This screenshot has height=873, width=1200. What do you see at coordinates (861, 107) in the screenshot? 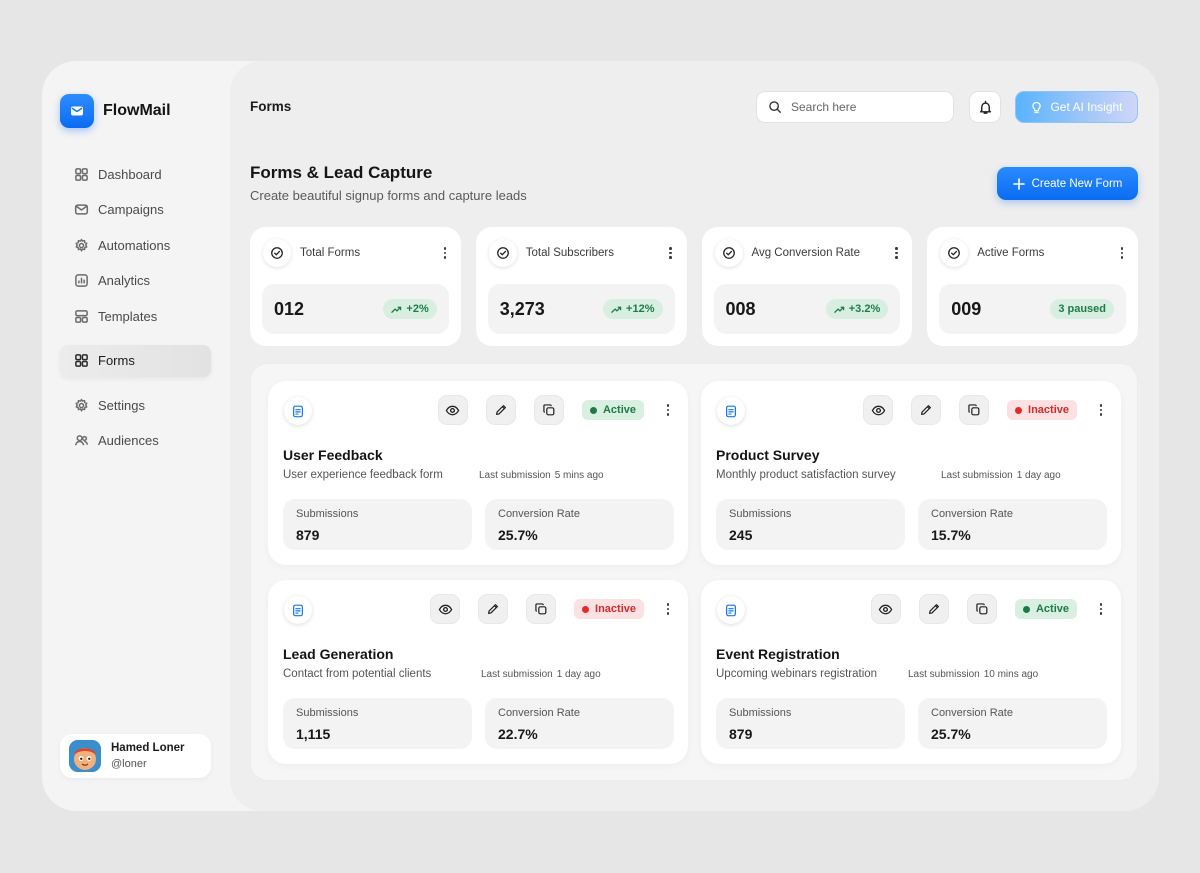
I see `search-input` at bounding box center [861, 107].